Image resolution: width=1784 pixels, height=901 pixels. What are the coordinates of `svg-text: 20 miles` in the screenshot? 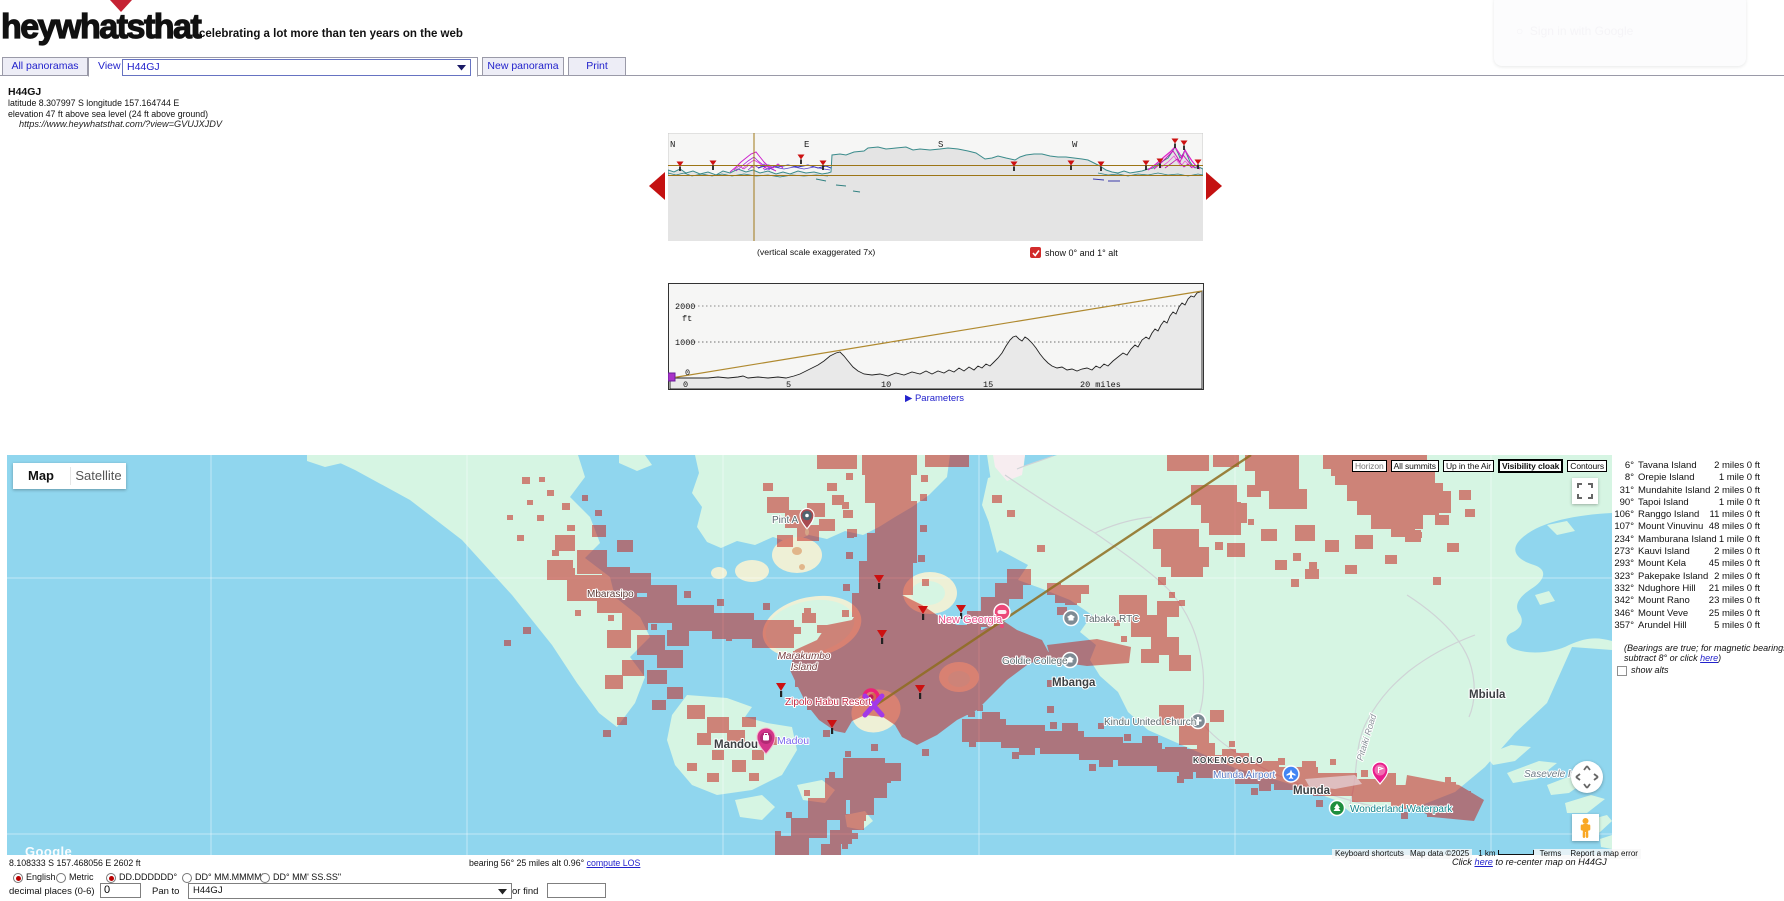 It's located at (1100, 385).